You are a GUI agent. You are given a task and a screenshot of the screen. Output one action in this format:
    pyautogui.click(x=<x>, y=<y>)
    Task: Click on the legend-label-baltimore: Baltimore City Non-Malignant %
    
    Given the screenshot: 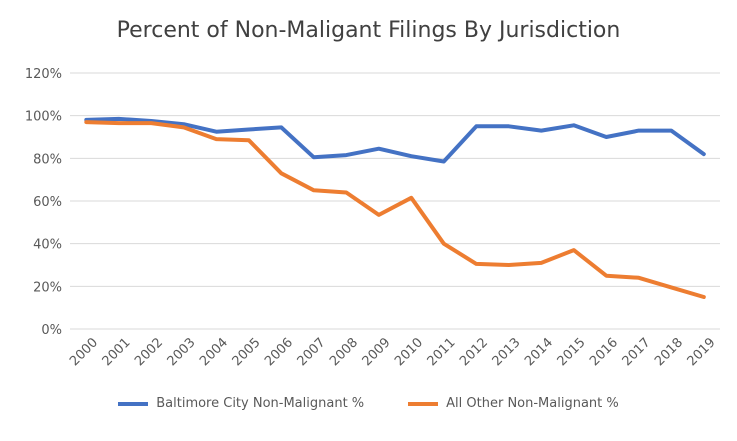 What is the action you would take?
    pyautogui.click(x=260, y=403)
    